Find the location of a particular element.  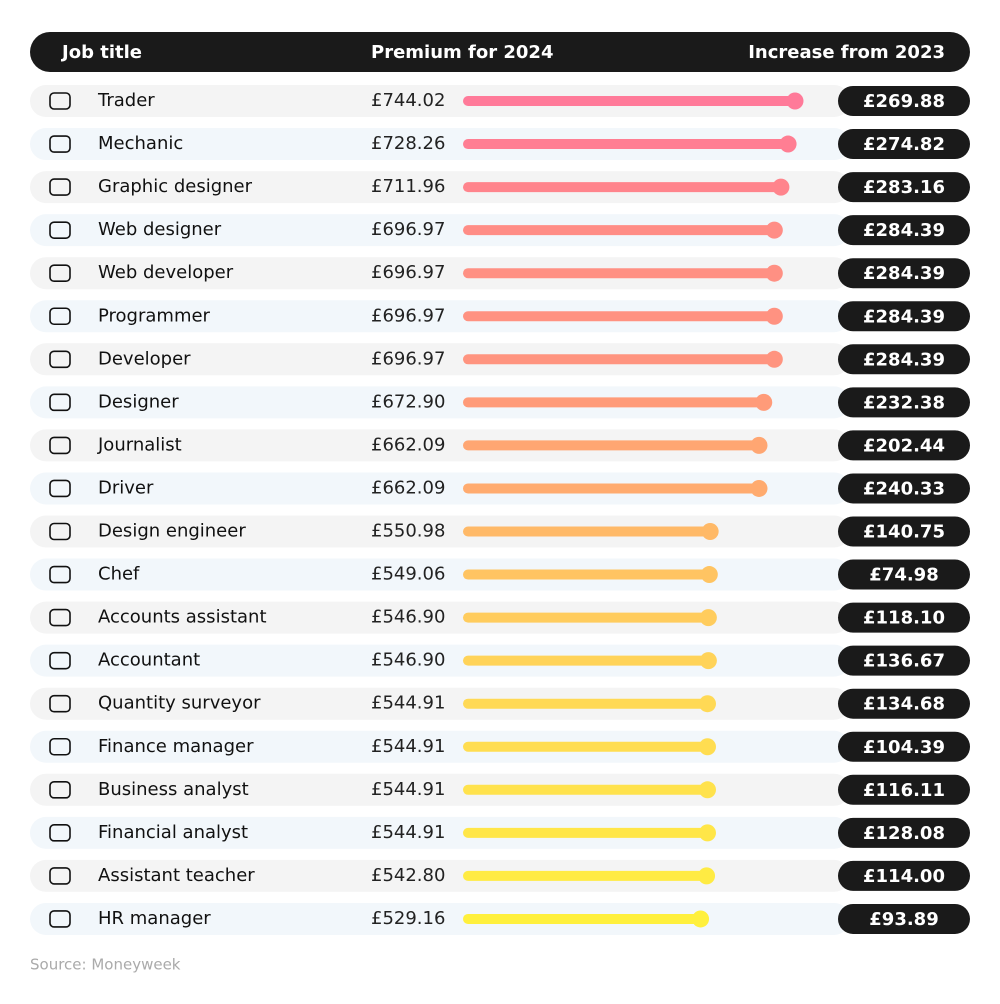

header-bar is located at coordinates (500, 52).